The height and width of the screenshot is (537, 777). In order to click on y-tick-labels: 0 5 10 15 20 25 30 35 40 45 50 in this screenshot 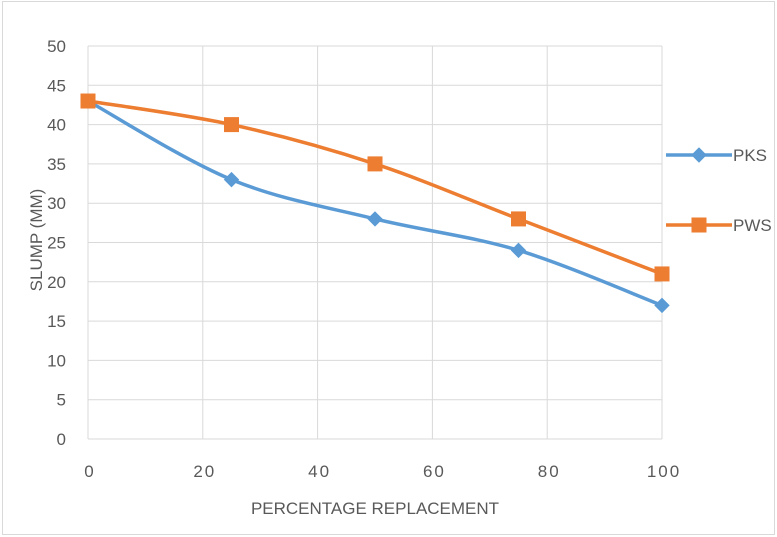, I will do `click(56, 243)`.